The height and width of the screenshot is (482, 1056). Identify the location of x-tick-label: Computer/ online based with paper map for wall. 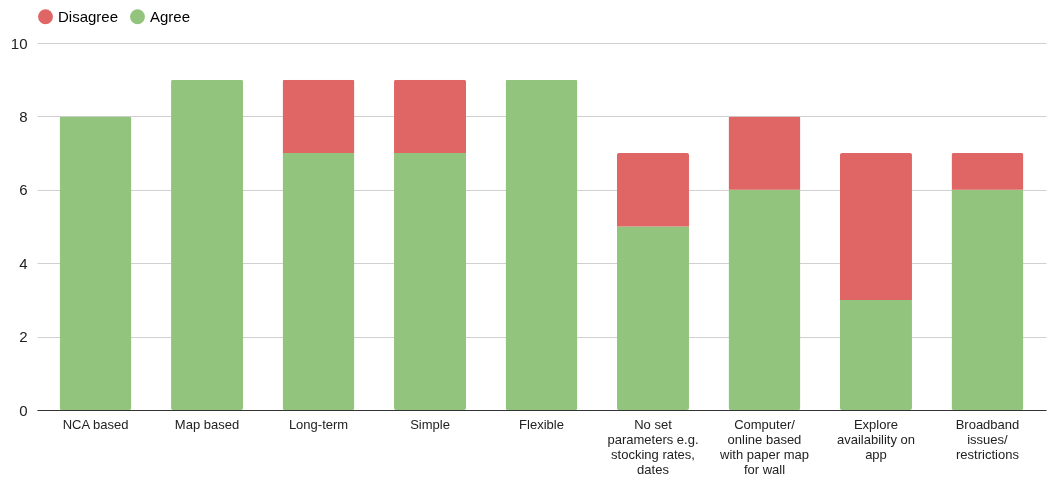
(764, 446).